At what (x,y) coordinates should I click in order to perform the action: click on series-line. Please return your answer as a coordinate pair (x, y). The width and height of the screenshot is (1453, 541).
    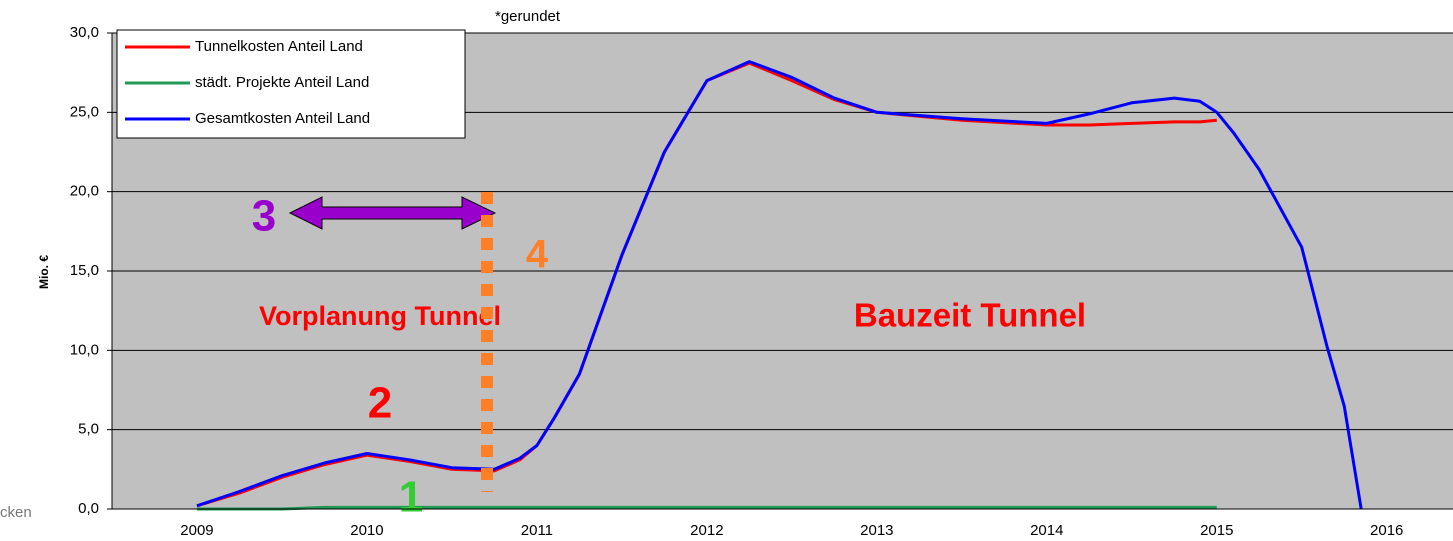
    Looking at the image, I should click on (707, 508).